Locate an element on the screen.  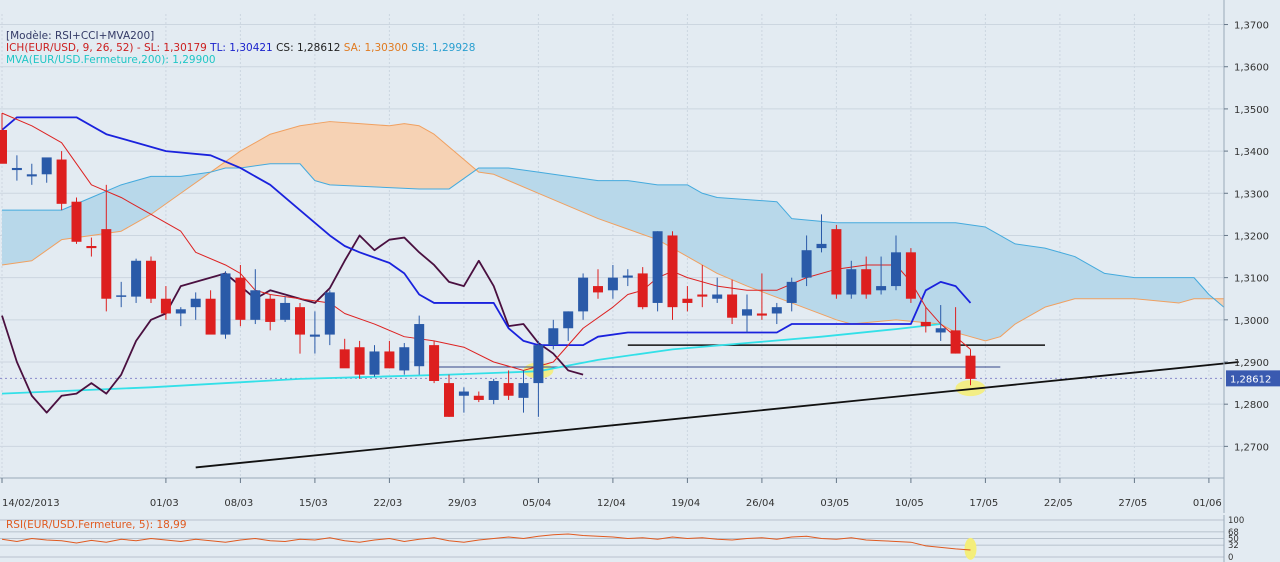
x-tick-label: 27/05 is located at coordinates (1132, 503).